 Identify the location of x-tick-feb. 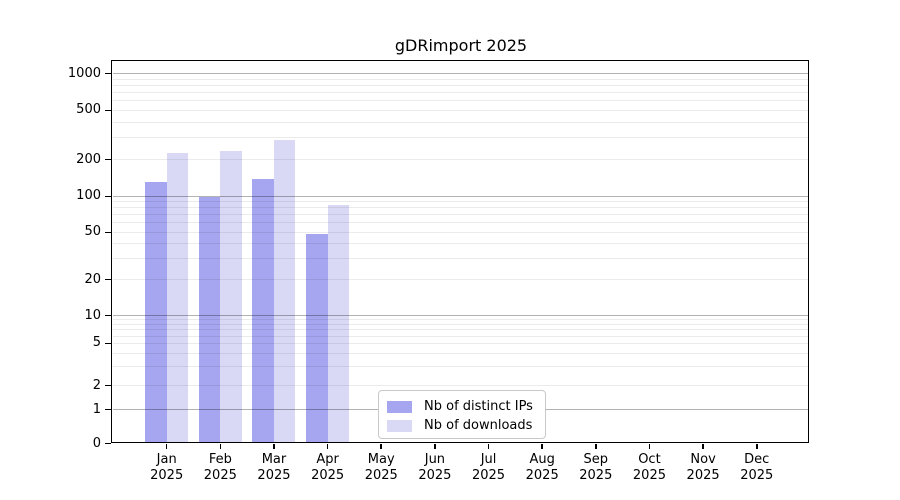
(220, 446).